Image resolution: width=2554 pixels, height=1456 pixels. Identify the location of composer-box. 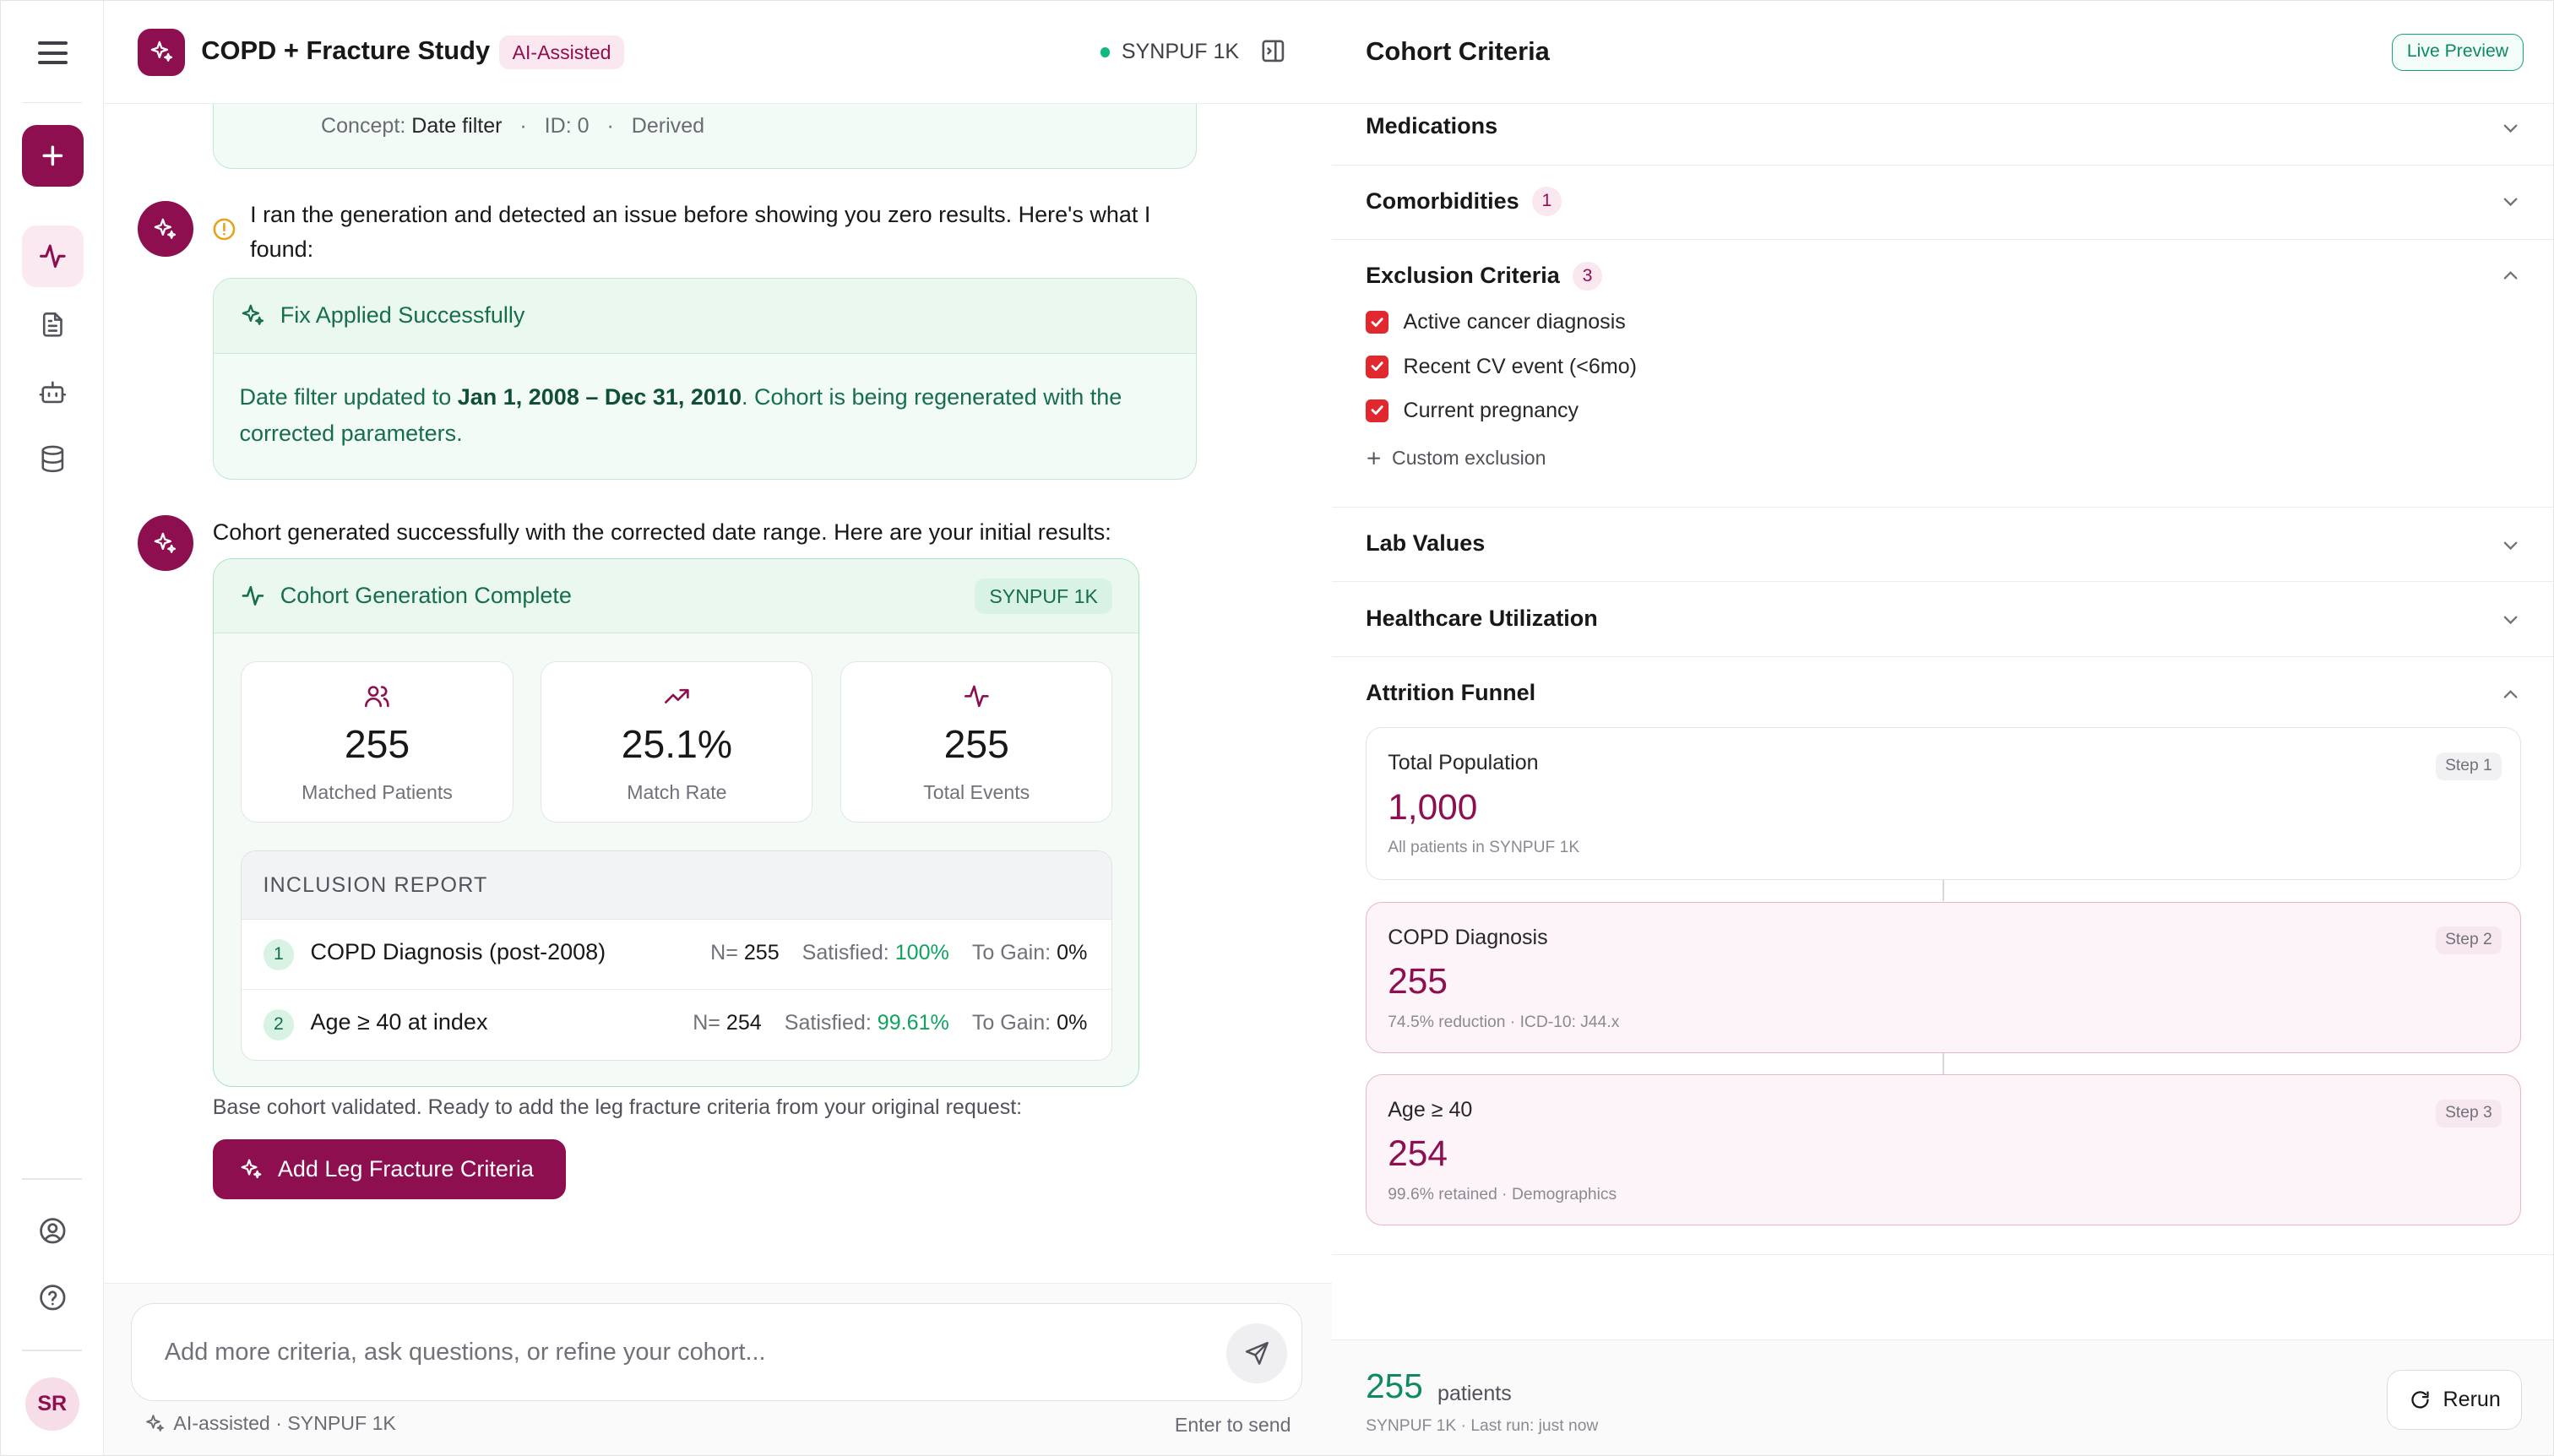
(716, 1351).